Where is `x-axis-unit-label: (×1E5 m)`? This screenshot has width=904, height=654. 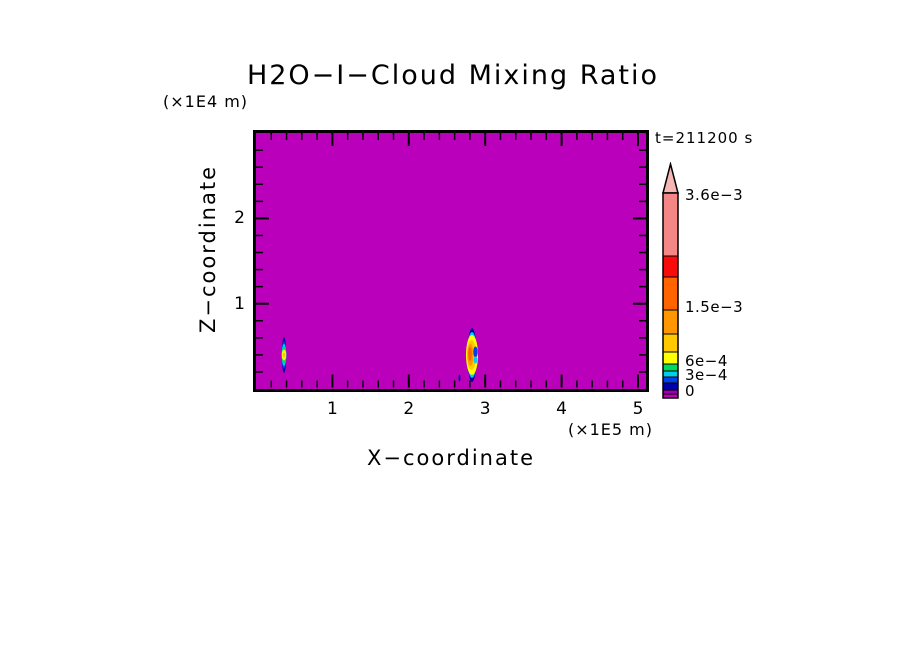 x-axis-unit-label: (×1E5 m) is located at coordinates (610, 429).